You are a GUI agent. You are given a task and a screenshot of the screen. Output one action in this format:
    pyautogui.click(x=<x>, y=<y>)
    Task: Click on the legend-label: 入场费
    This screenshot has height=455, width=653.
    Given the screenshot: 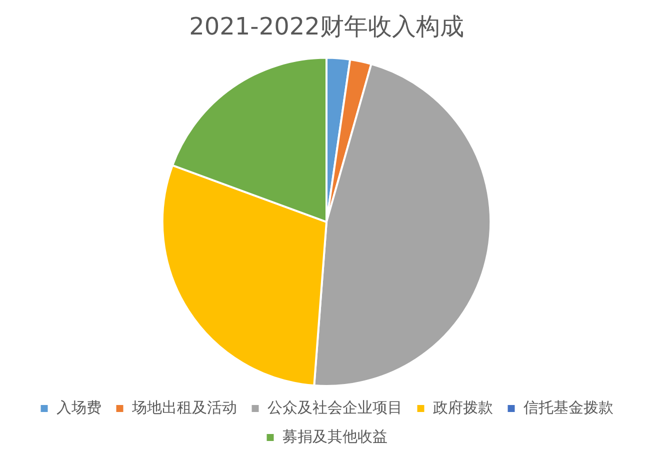 What is the action you would take?
    pyautogui.click(x=79, y=407)
    